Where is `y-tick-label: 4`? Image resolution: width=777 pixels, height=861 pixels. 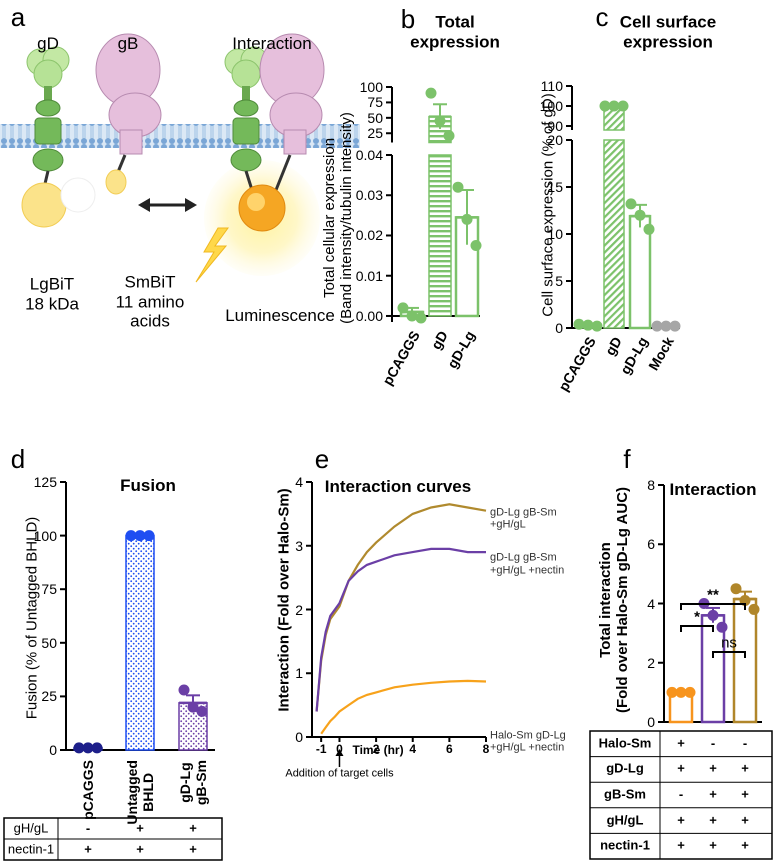
y-tick-label: 4 is located at coordinates (651, 603).